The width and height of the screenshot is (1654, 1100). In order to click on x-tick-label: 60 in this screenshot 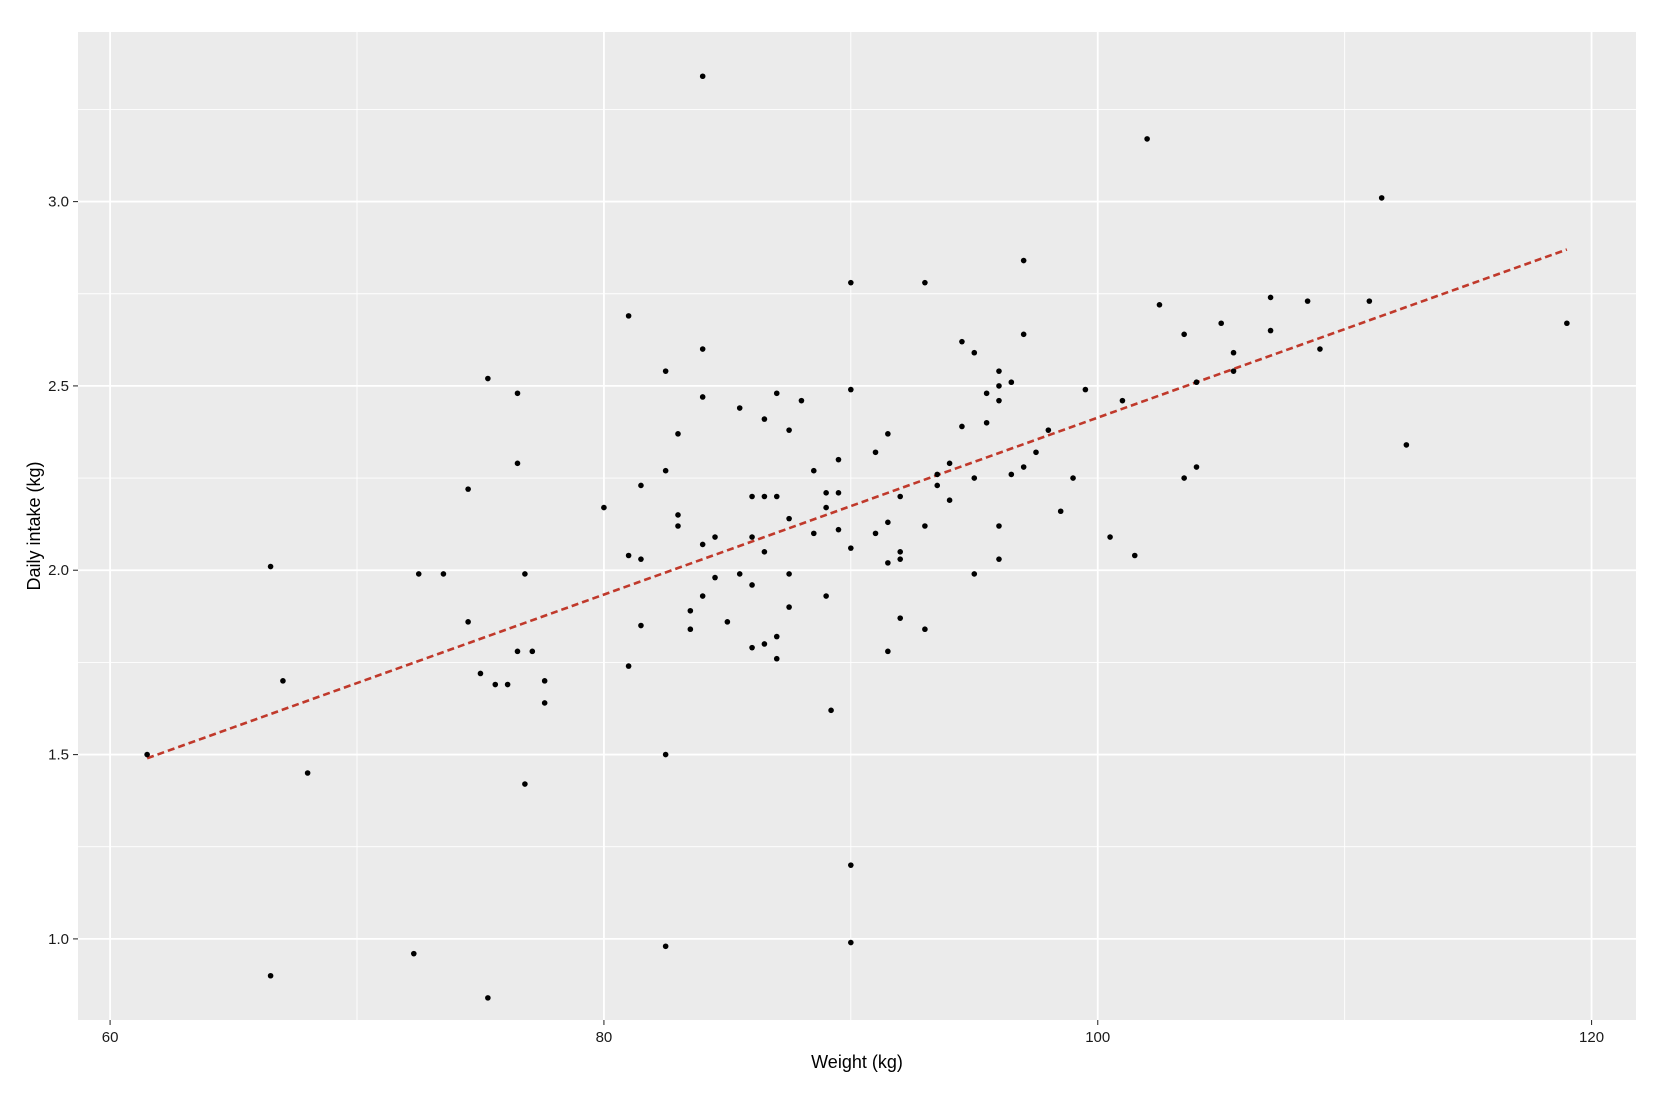, I will do `click(110, 1037)`.